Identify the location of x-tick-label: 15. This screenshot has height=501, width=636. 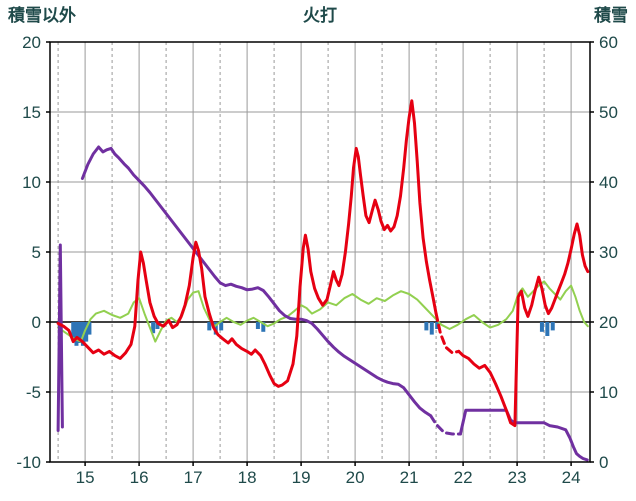
(85, 477).